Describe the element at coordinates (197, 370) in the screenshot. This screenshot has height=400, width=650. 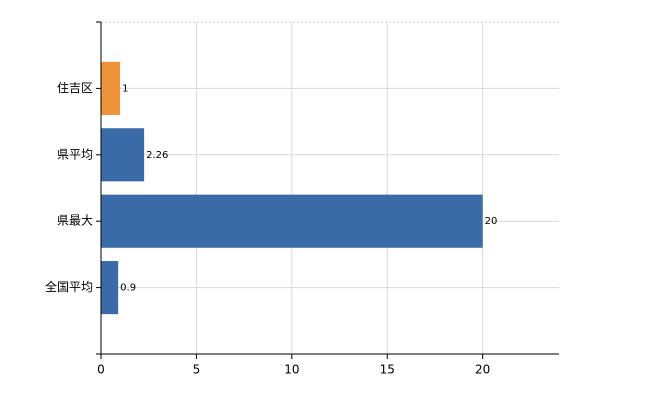
I see `x-tick-label: 5` at that location.